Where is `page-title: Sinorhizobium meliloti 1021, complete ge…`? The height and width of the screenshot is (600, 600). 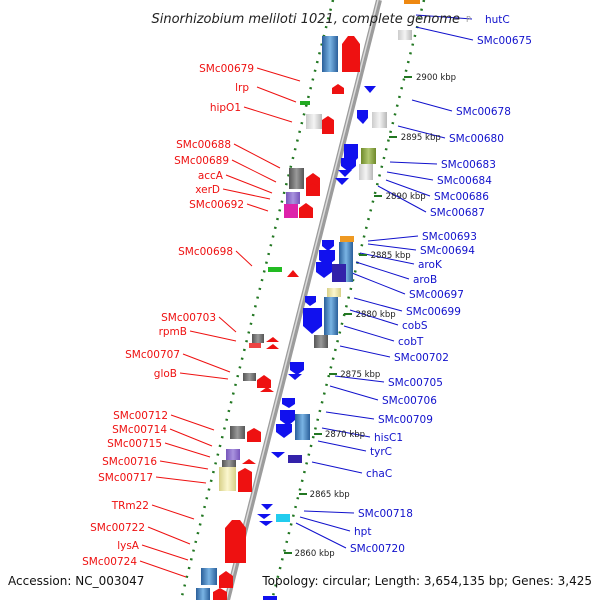
page-title: Sinorhizobium meliloti 1021, complete ge… is located at coordinates (305, 19).